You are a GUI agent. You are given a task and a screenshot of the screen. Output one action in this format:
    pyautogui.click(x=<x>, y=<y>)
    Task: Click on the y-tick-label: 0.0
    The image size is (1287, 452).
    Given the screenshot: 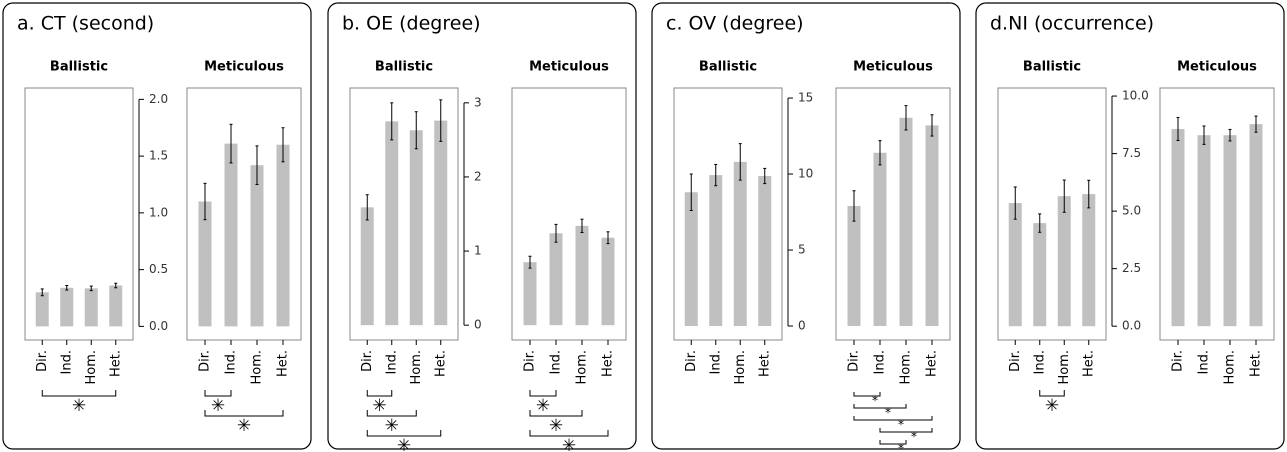 What is the action you would take?
    pyautogui.click(x=158, y=326)
    